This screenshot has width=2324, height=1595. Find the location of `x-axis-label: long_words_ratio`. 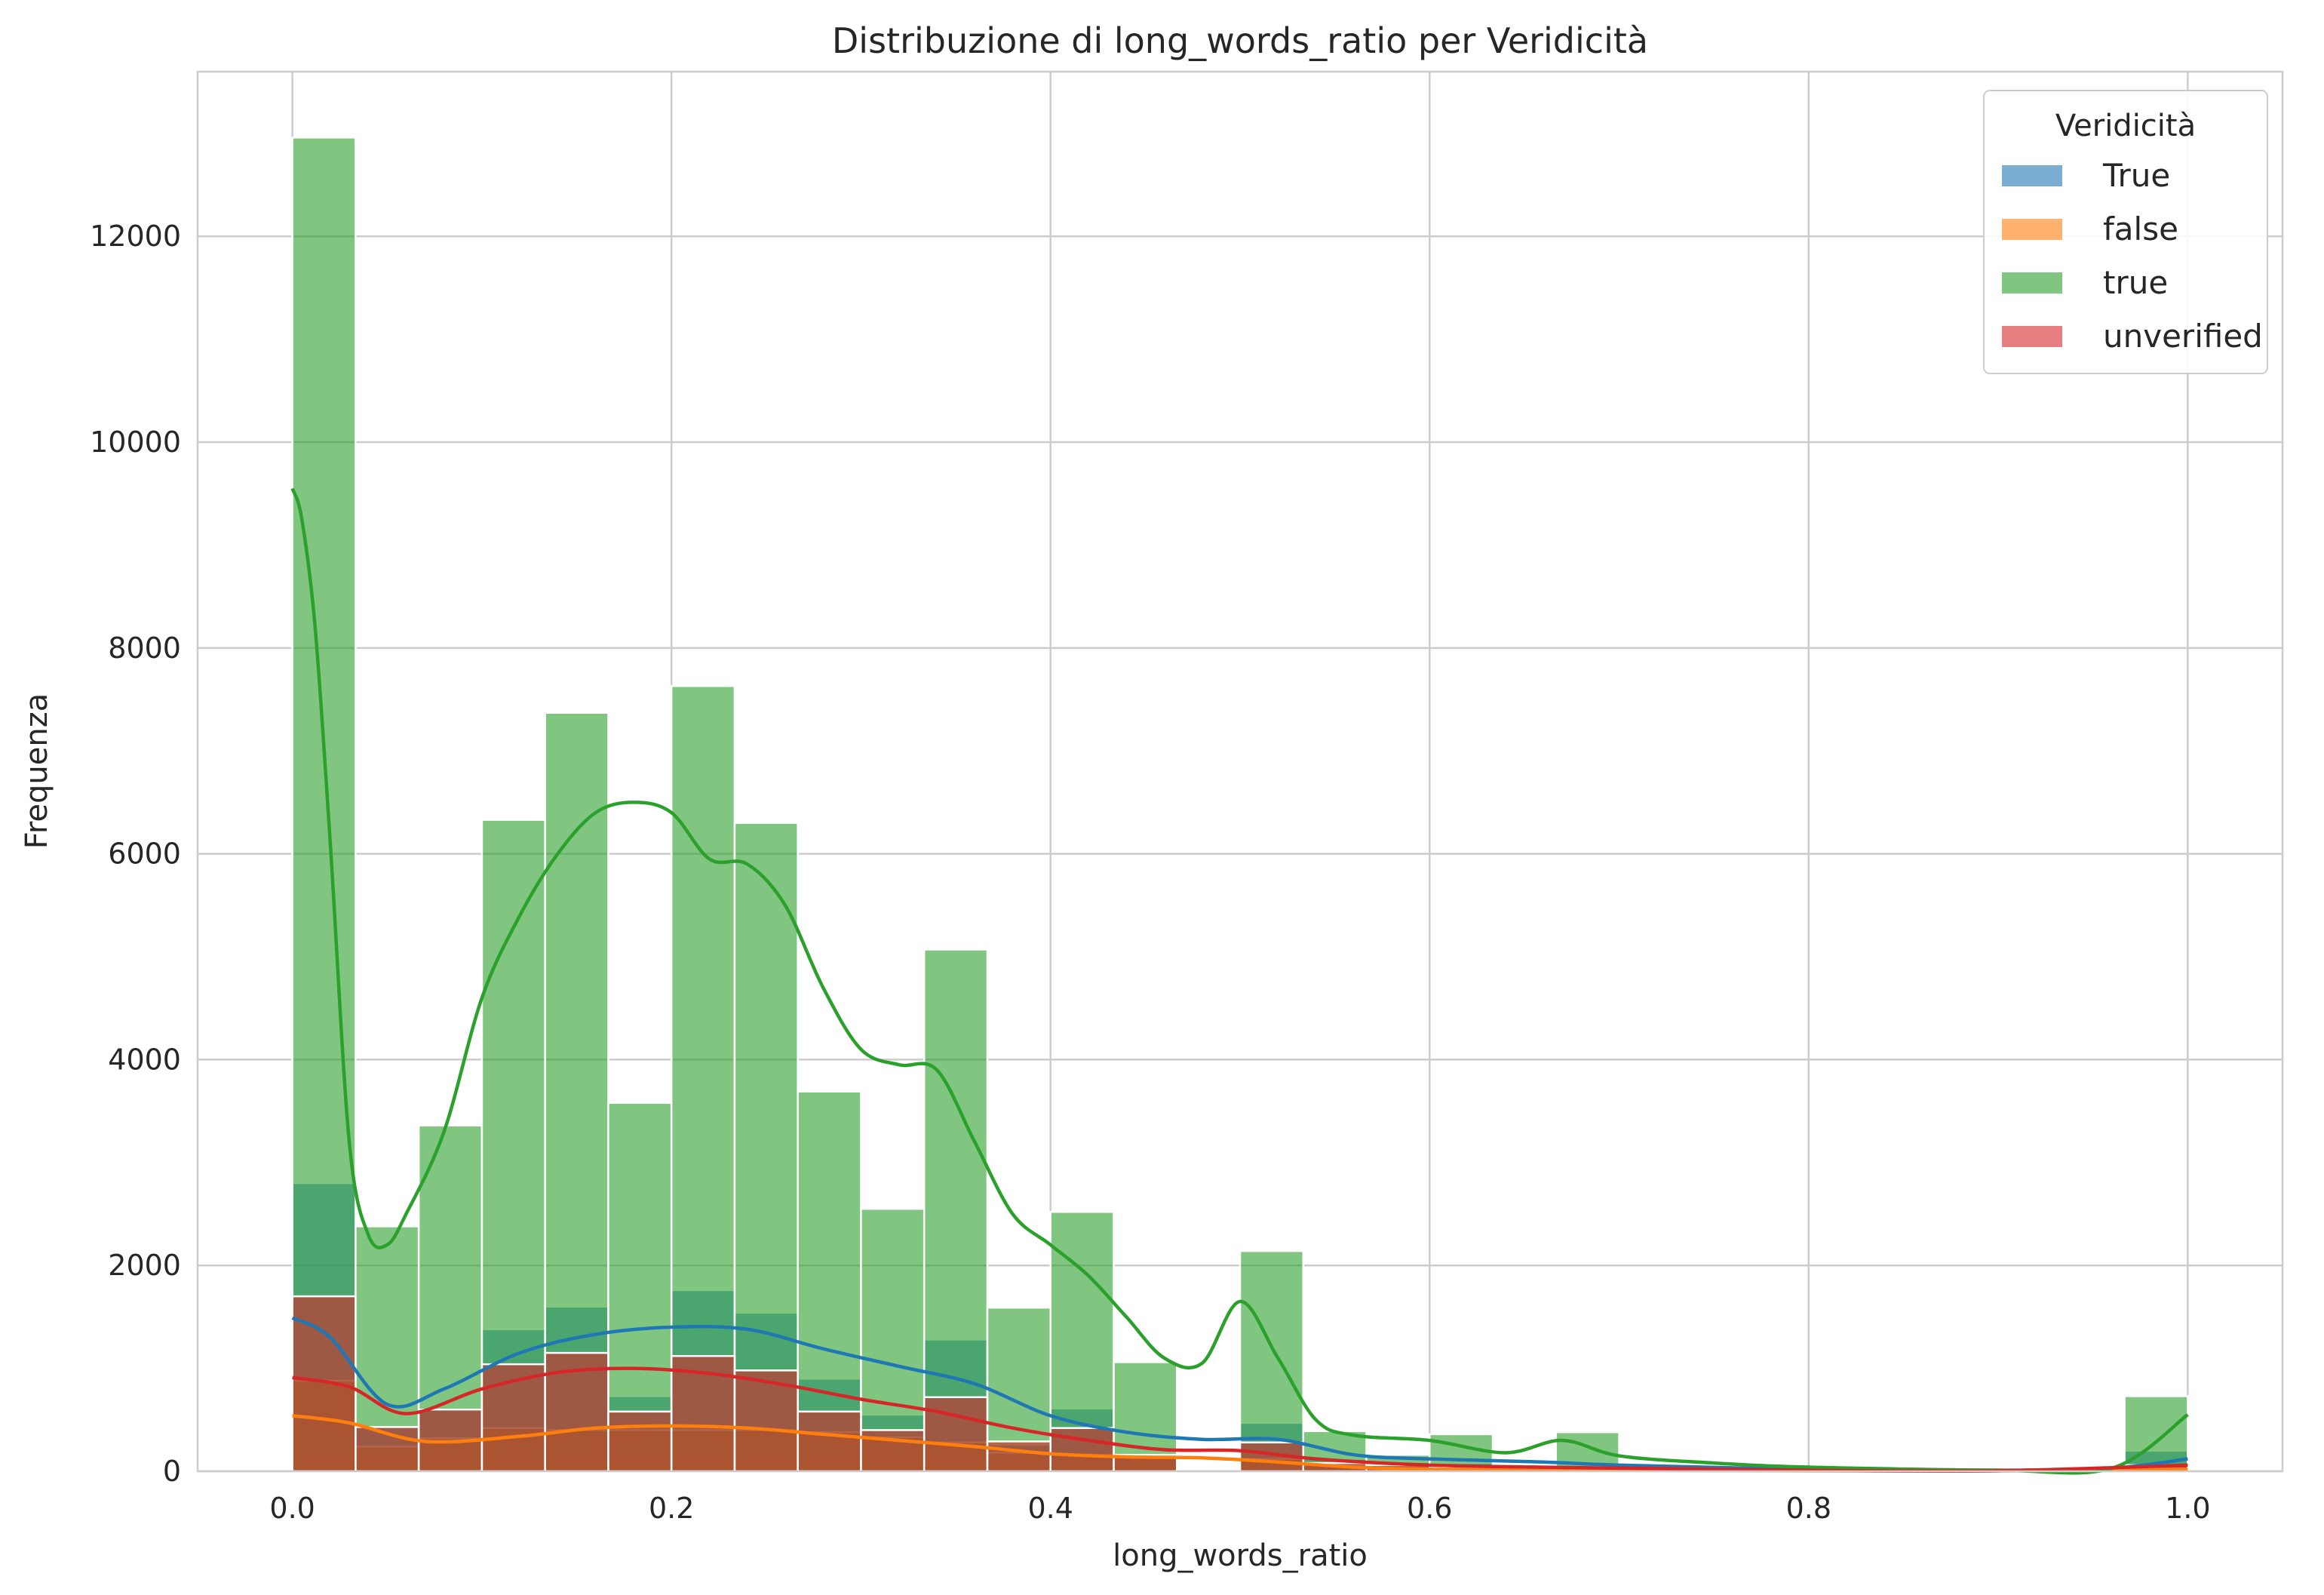

x-axis-label: long_words_ratio is located at coordinates (1240, 1555).